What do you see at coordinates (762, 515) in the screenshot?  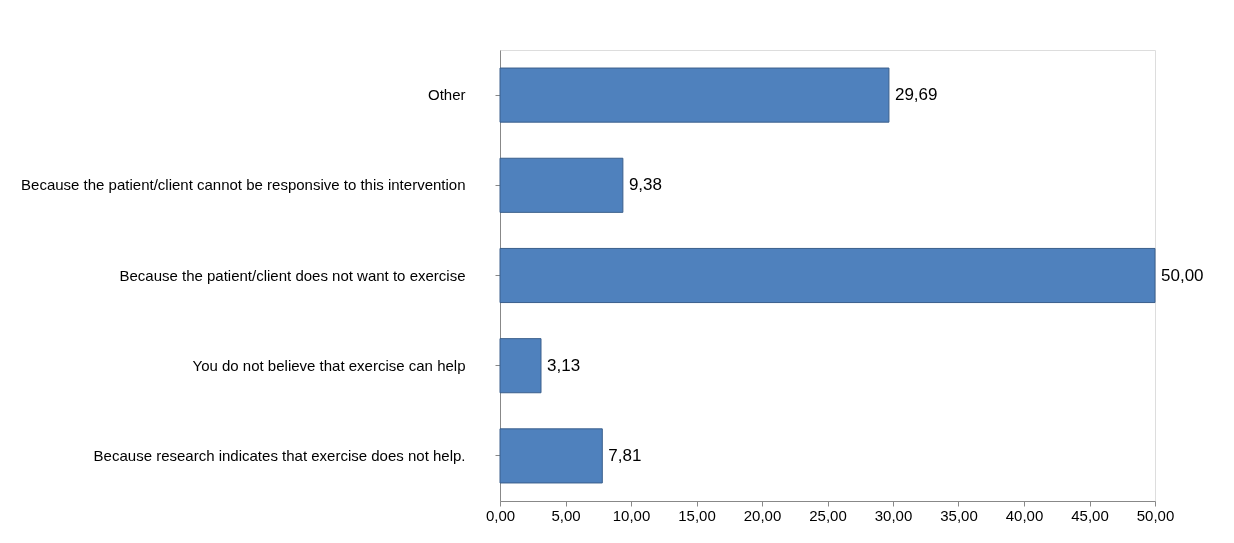 I see `x-tick-label: 20,00` at bounding box center [762, 515].